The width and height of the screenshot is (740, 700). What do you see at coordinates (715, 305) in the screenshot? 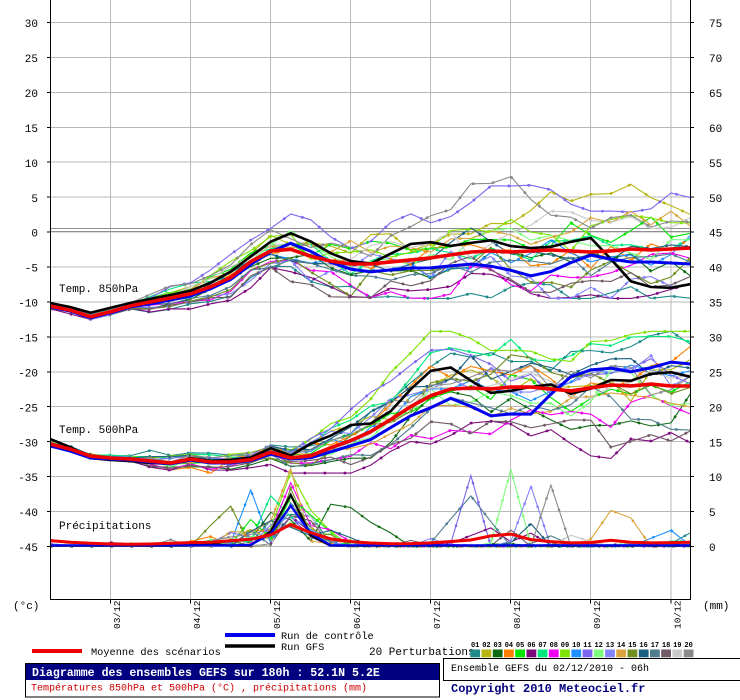
I see `svg-text: 35` at bounding box center [715, 305].